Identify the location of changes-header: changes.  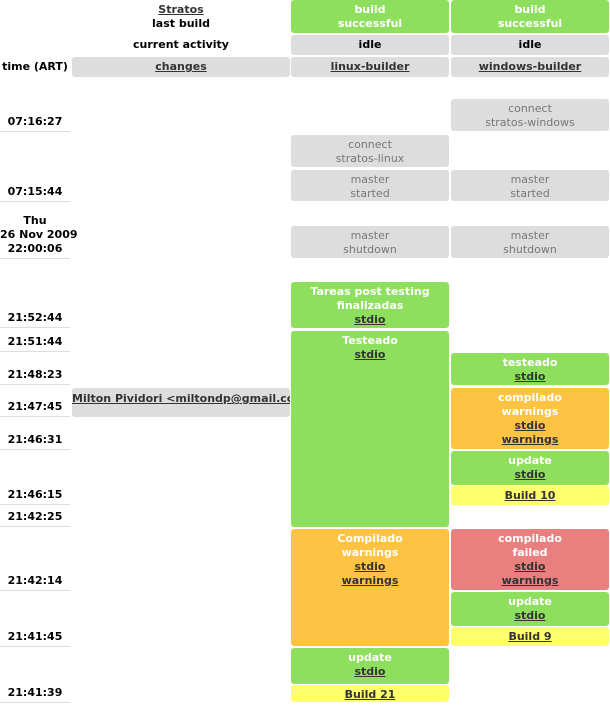
(181, 67).